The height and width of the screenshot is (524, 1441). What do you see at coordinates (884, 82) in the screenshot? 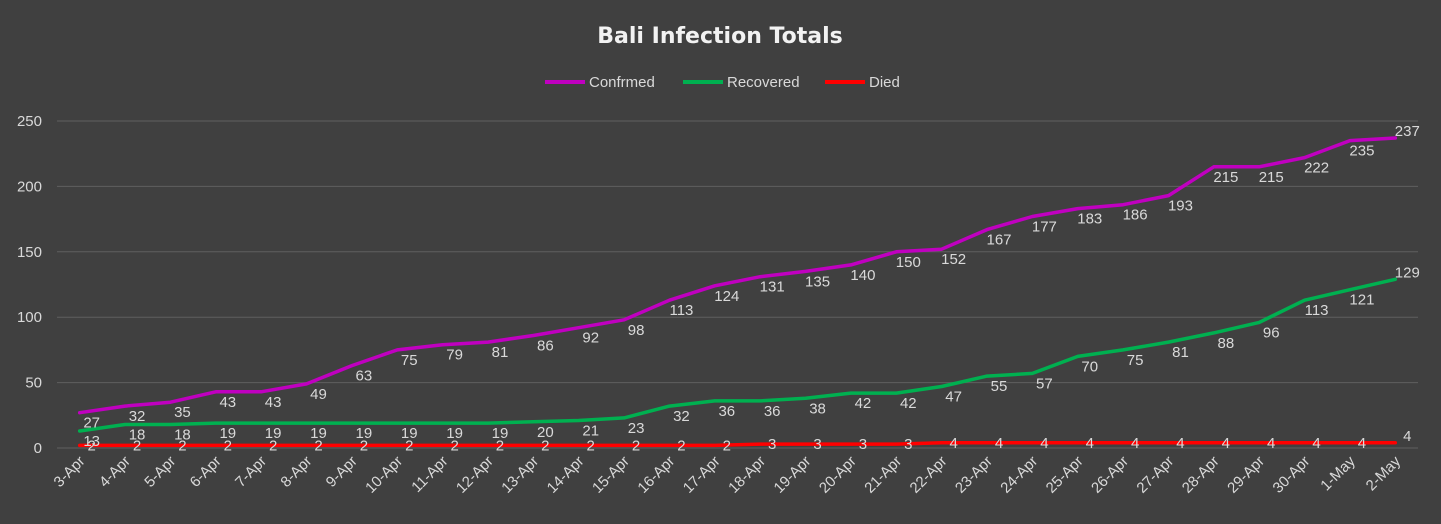
I see `legend-label-died: Died` at bounding box center [884, 82].